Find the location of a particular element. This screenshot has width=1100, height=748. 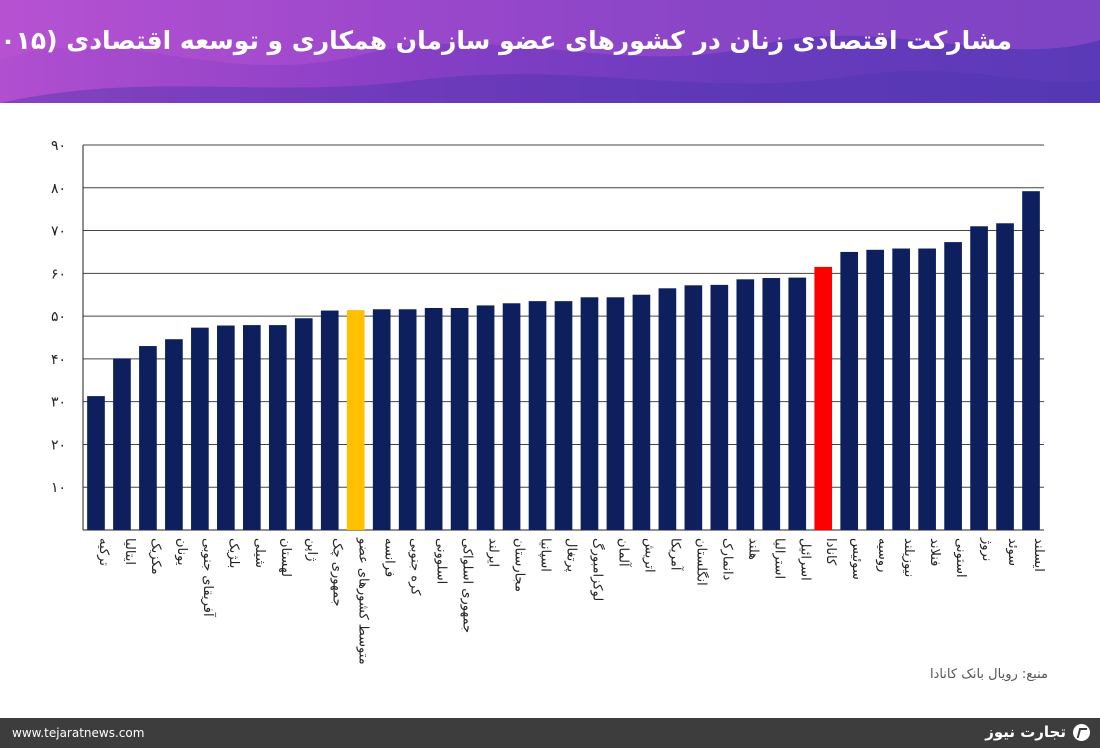

y-tick-label: ۵۰ is located at coordinates (58, 317).